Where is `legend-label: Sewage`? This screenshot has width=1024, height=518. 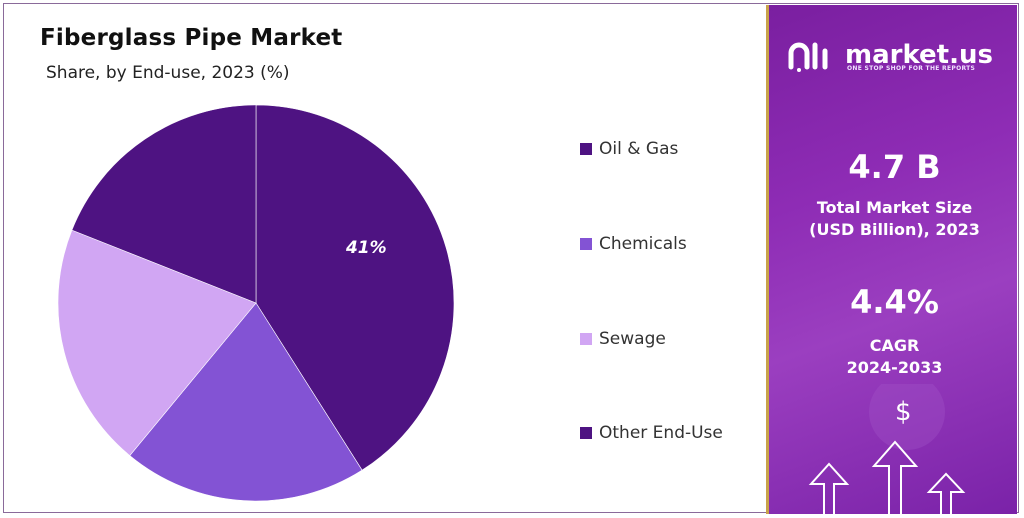 legend-label: Sewage is located at coordinates (632, 339).